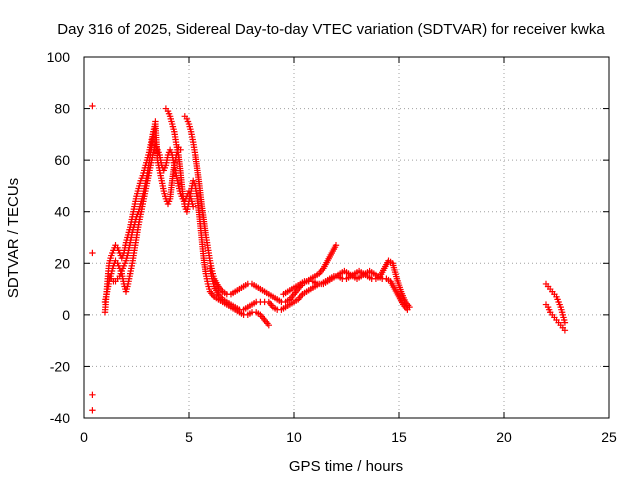  Describe the element at coordinates (84, 437) in the screenshot. I see `x-tick-label: 0` at that location.